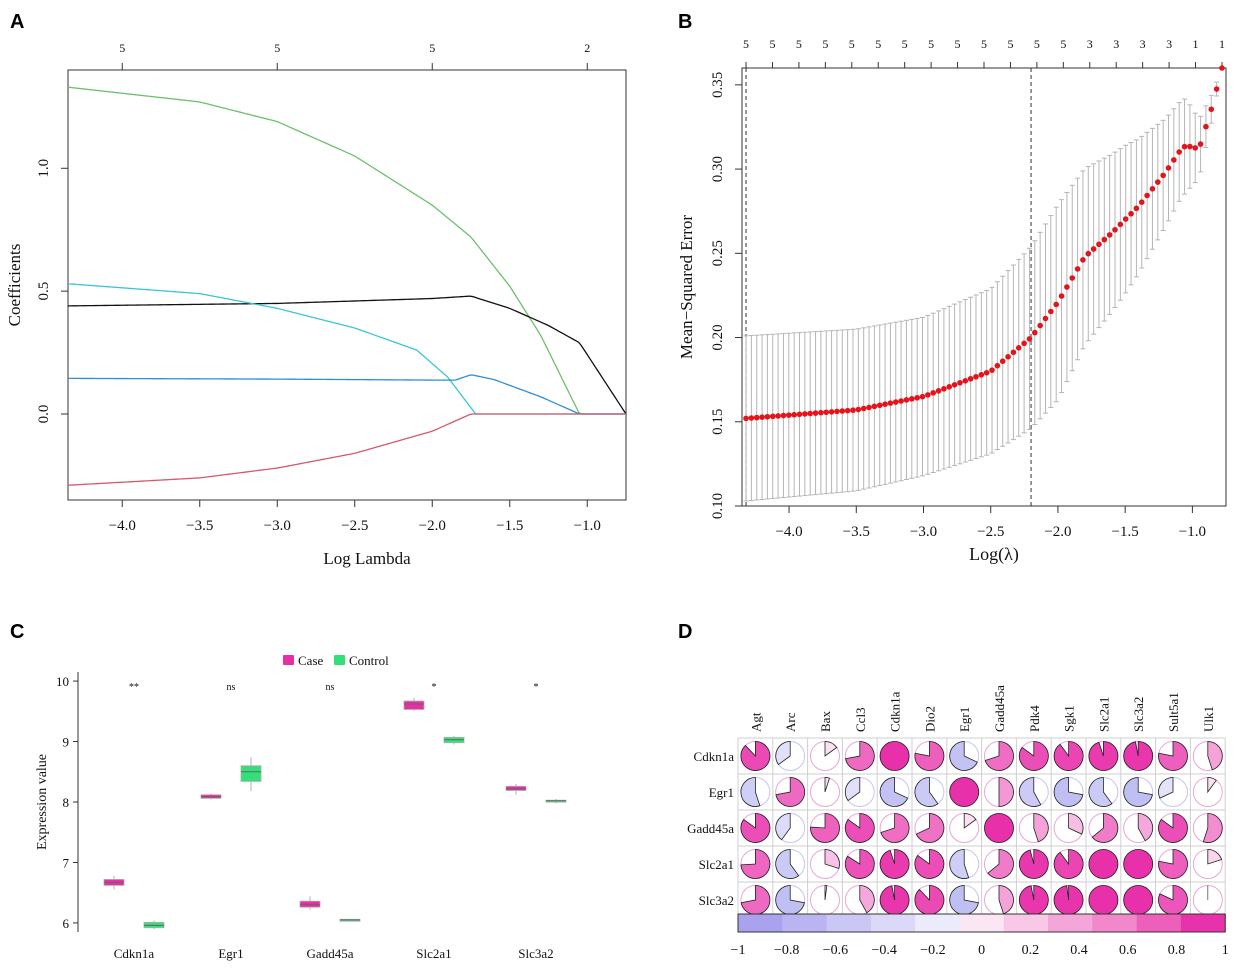 This screenshot has width=1248, height=968. Describe the element at coordinates (835, 950) in the screenshot. I see `colorbar-tick-label: −0.6` at that location.